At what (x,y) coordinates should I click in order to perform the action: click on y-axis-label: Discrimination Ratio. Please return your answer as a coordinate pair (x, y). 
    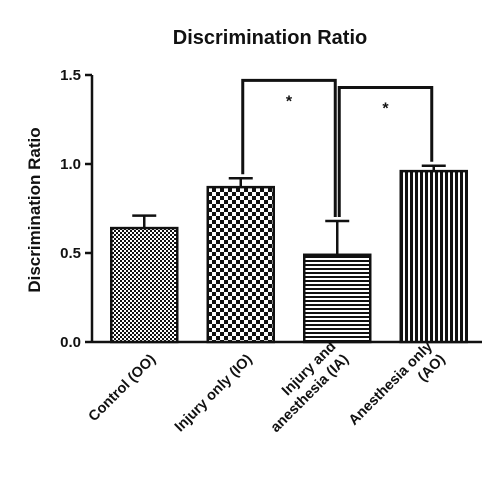
    Looking at the image, I should click on (34, 209).